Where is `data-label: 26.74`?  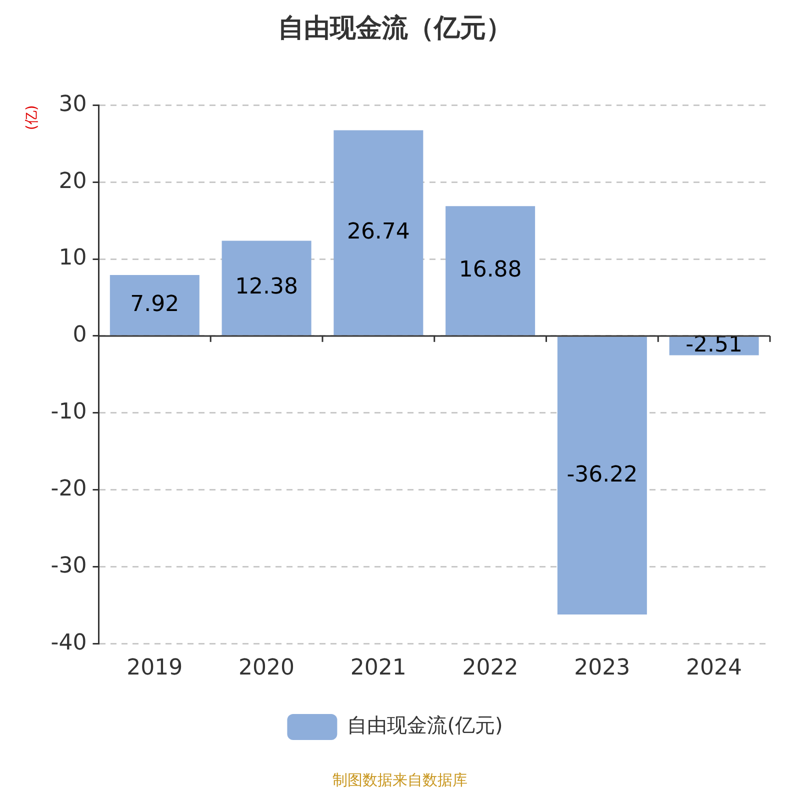 data-label: 26.74 is located at coordinates (378, 231).